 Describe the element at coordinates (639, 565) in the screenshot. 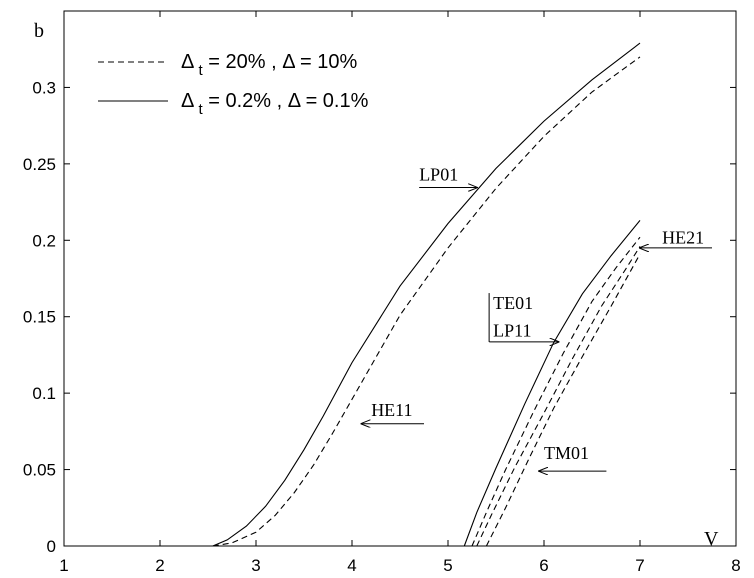

I see `x-tick-label: 7` at that location.